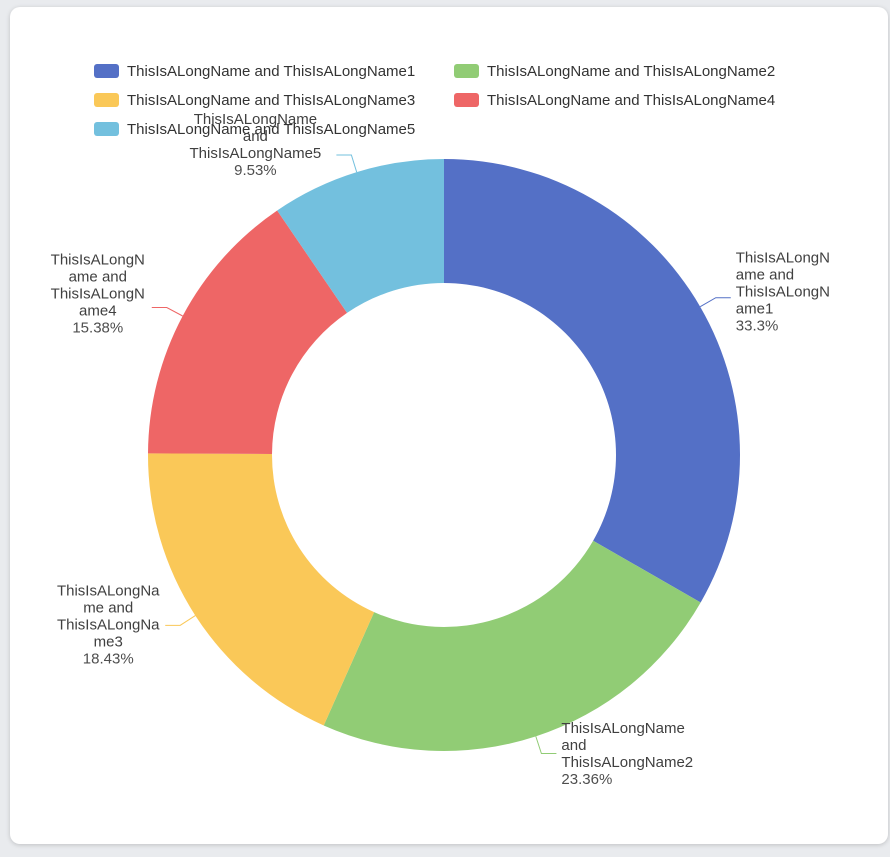 Image resolution: width=890 pixels, height=857 pixels. What do you see at coordinates (757, 326) in the screenshot?
I see `slice-label-percent: 33.3%` at bounding box center [757, 326].